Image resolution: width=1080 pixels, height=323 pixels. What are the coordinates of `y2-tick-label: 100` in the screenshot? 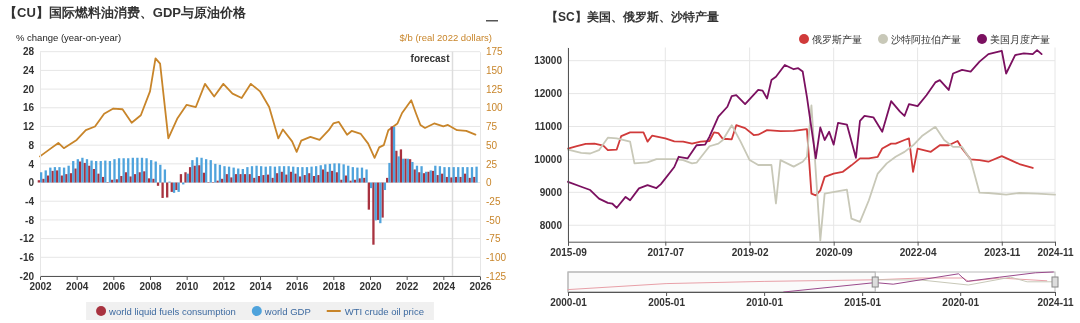 It's located at (495, 108).